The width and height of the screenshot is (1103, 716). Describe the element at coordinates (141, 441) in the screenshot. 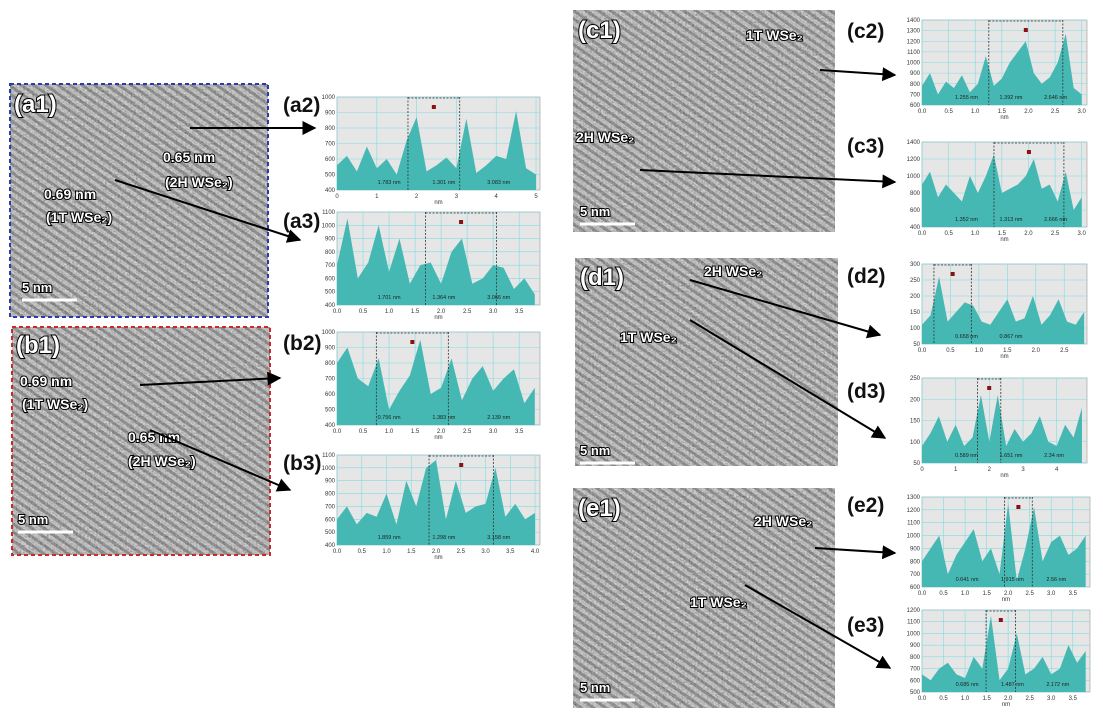

I see `lattice-fringes` at that location.